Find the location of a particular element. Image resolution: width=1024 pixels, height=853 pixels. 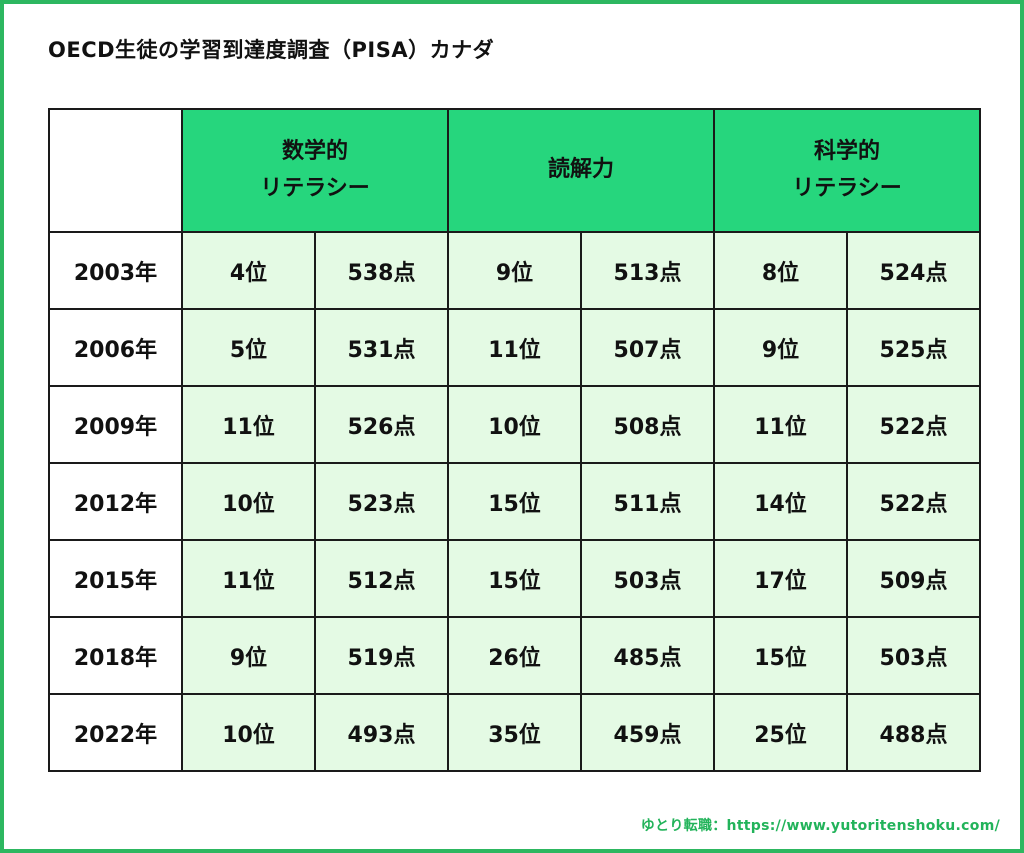

header-label-line: 科学的 is located at coordinates (846, 152).